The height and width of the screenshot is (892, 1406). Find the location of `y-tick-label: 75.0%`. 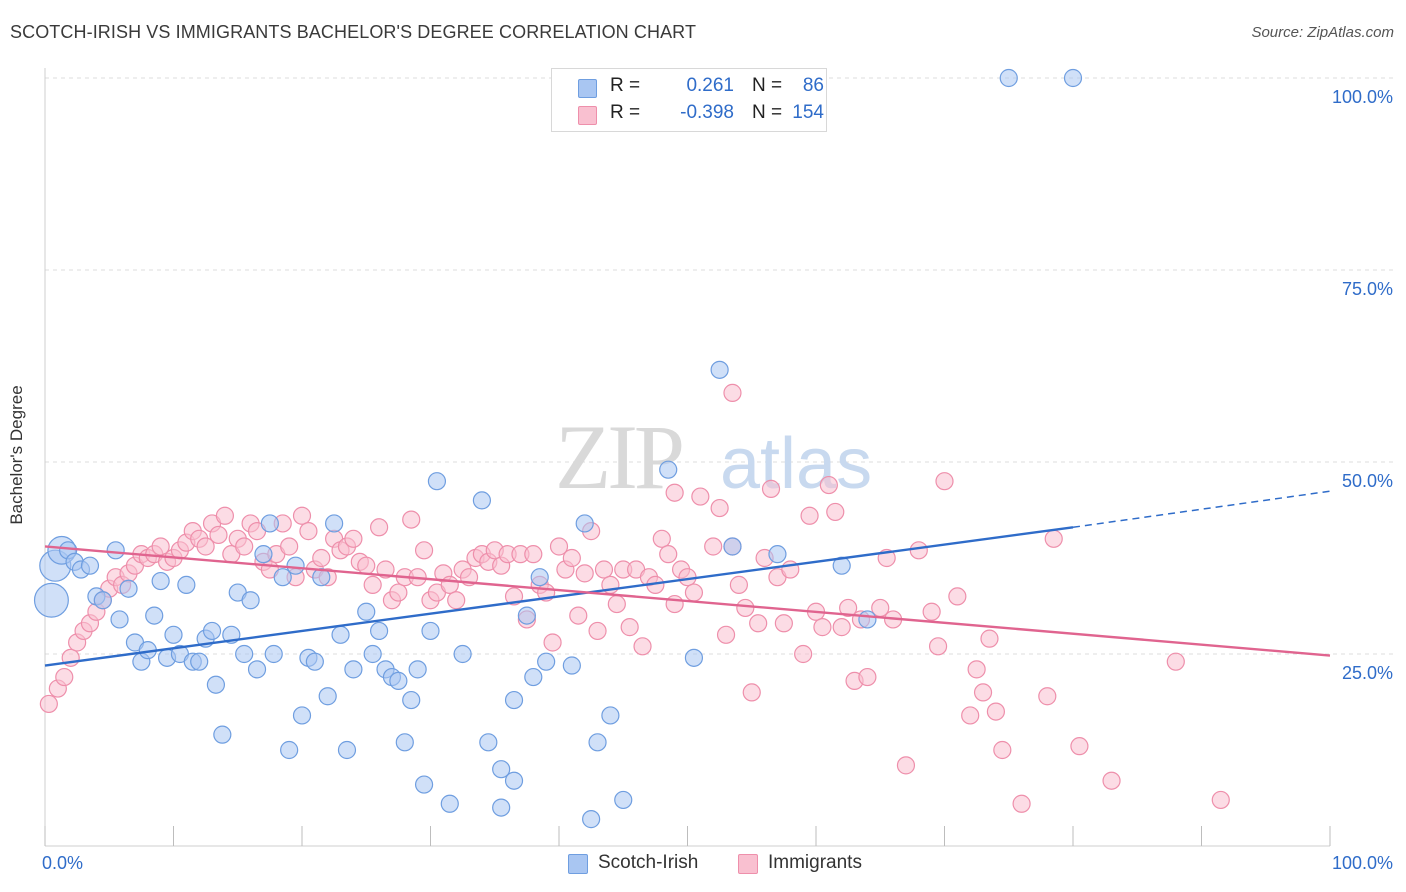

y-tick-label: 75.0% is located at coordinates (1367, 289).